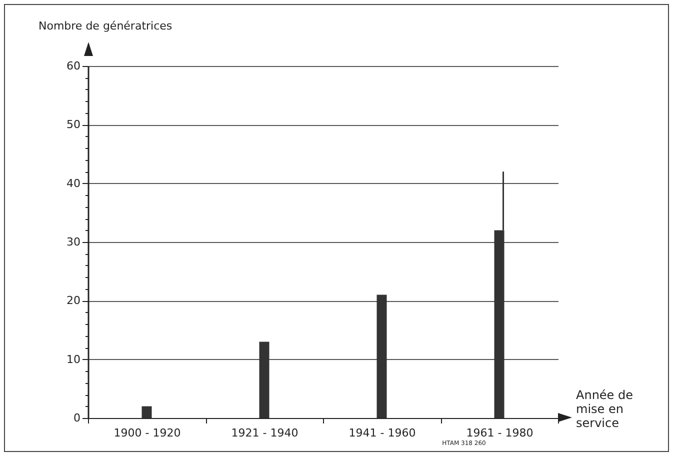 The width and height of the screenshot is (675, 456). What do you see at coordinates (73, 66) in the screenshot?
I see `y-tick-label: 60` at bounding box center [73, 66].